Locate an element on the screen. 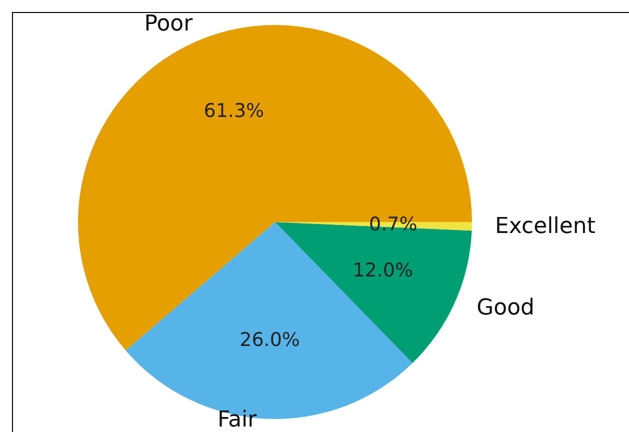 The height and width of the screenshot is (432, 629). data-label: 12.0% is located at coordinates (383, 270).